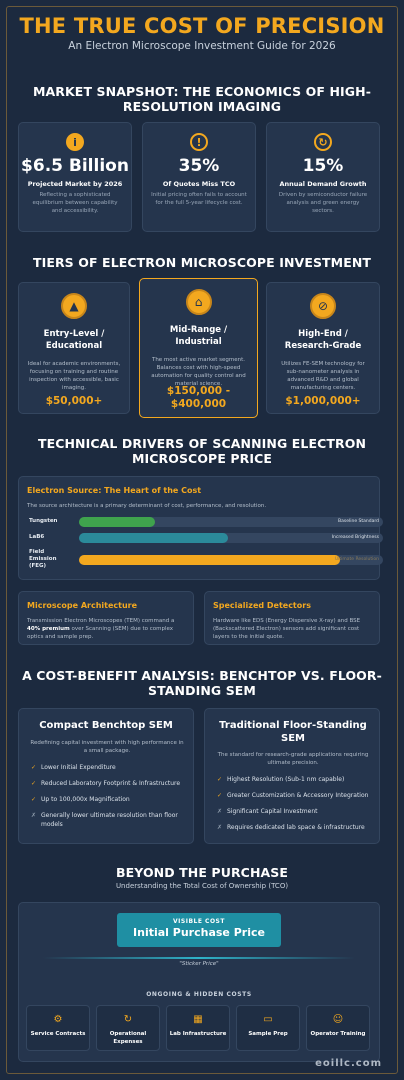 The height and width of the screenshot is (1080, 404). What do you see at coordinates (199, 166) in the screenshot?
I see `stat-value: 35%` at bounding box center [199, 166].